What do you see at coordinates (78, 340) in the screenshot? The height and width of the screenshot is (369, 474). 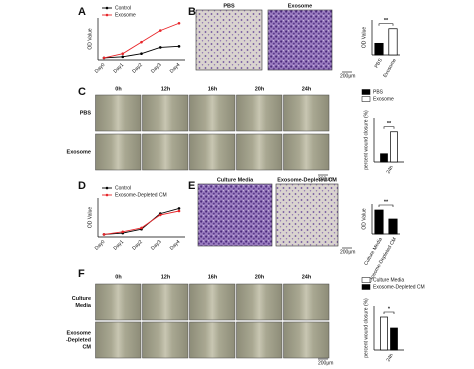 I see `row-label: -Depleted` at bounding box center [78, 340].